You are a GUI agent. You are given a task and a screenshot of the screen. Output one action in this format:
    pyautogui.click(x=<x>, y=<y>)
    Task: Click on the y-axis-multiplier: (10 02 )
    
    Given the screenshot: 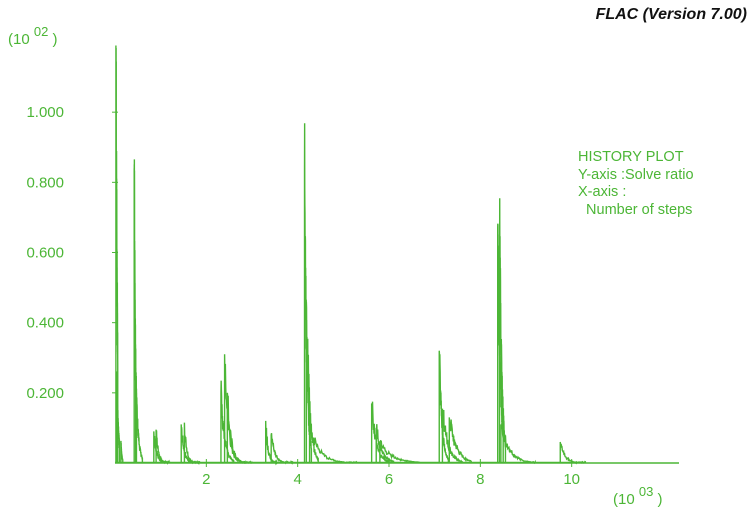 What is the action you would take?
    pyautogui.click(x=33, y=36)
    